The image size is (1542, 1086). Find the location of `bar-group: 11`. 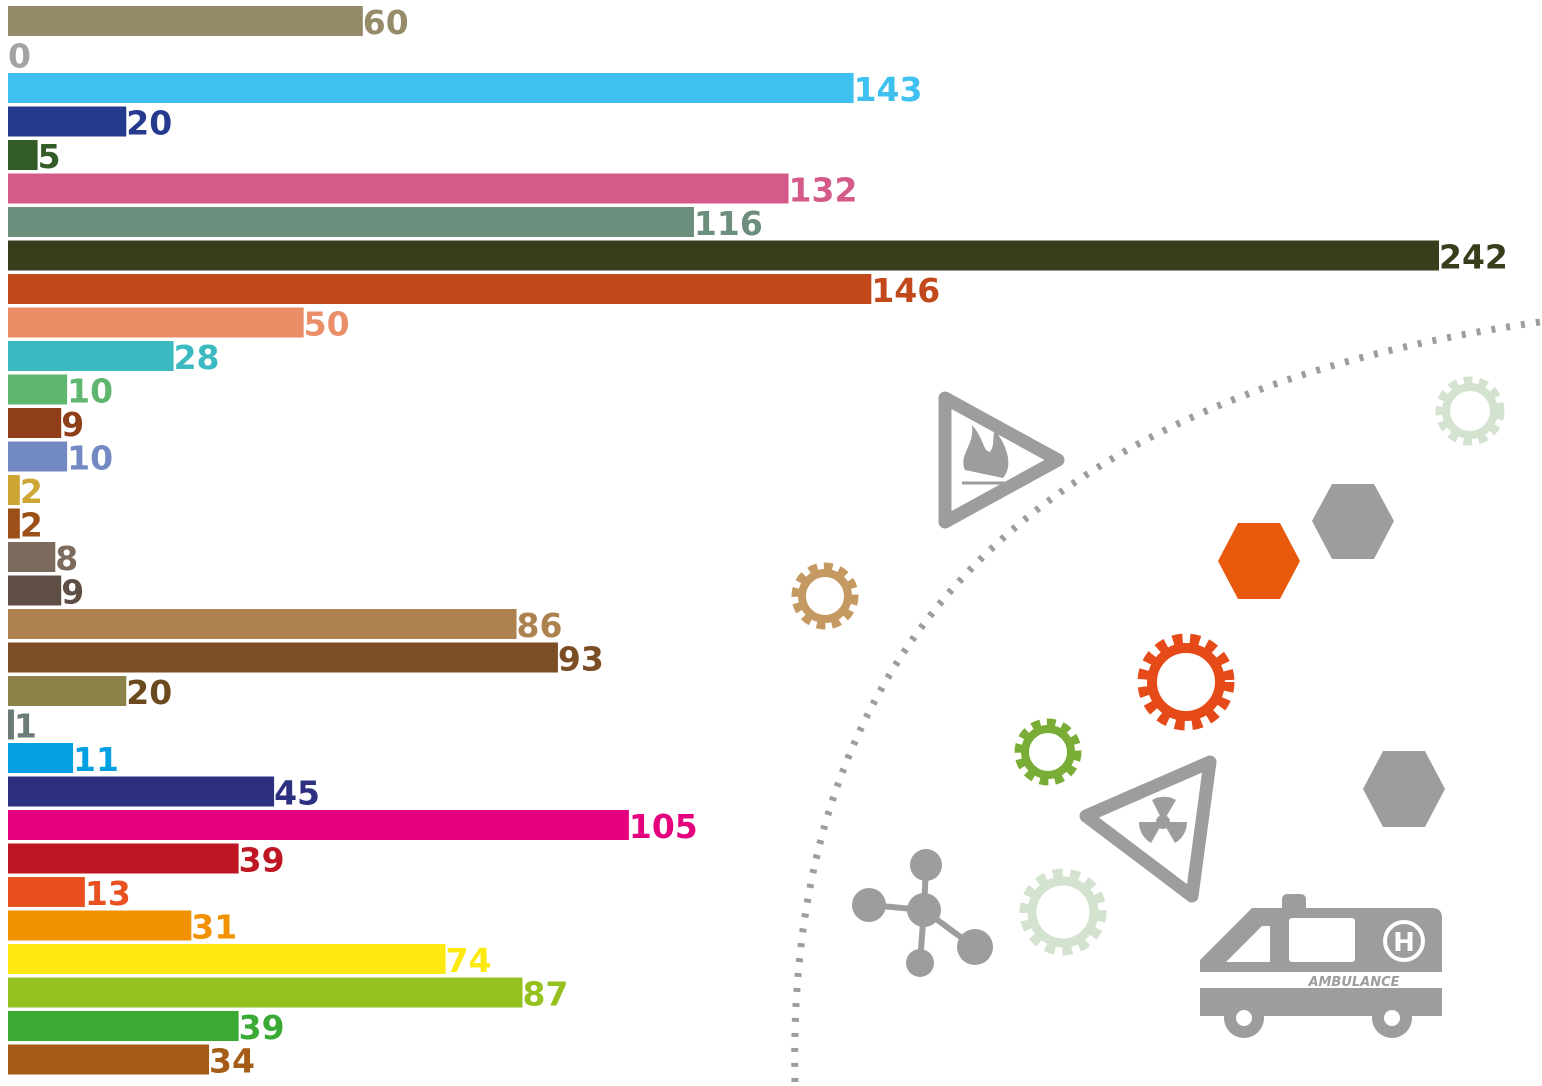

bar-group: 11 is located at coordinates (63, 759).